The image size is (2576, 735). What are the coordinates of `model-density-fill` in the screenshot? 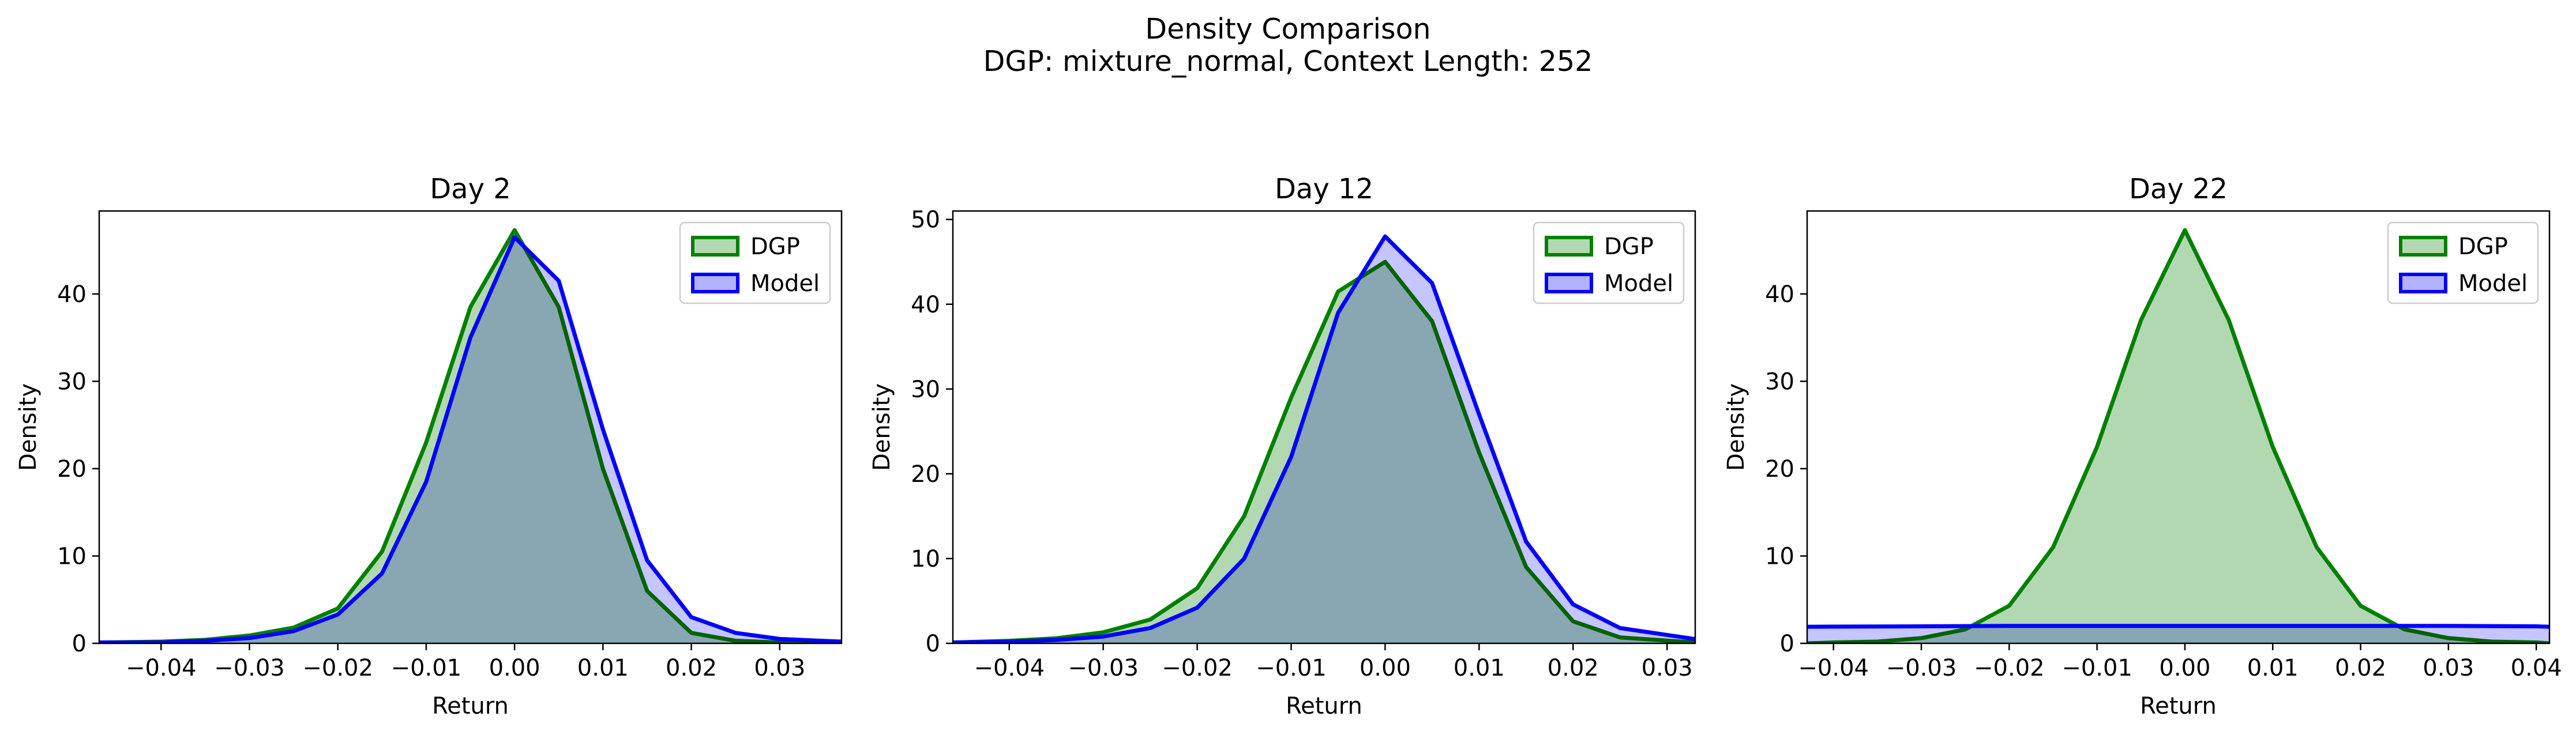 It's located at (2178, 634).